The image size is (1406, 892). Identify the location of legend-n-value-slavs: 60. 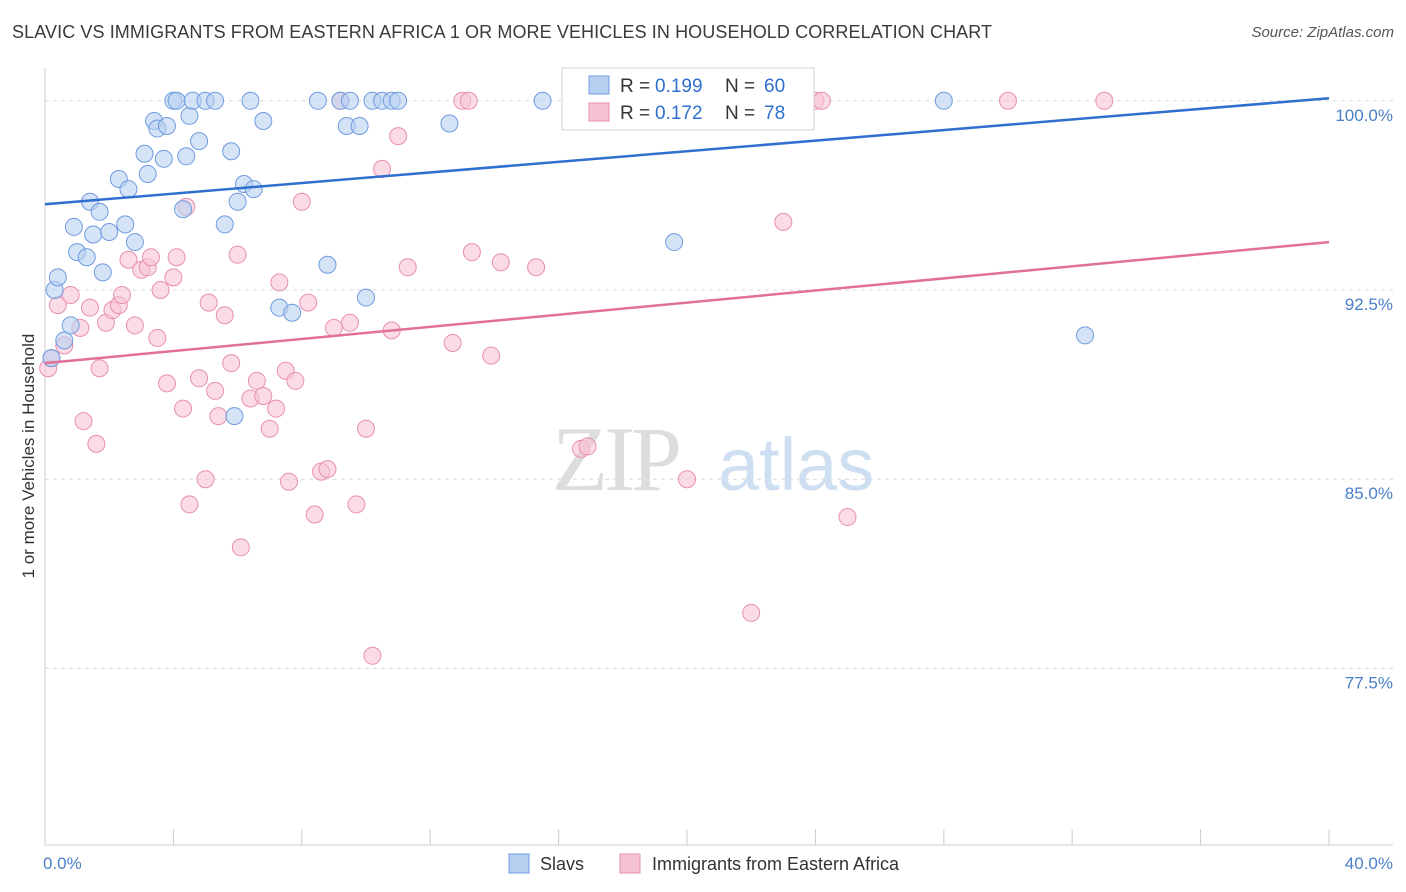
(774, 86).